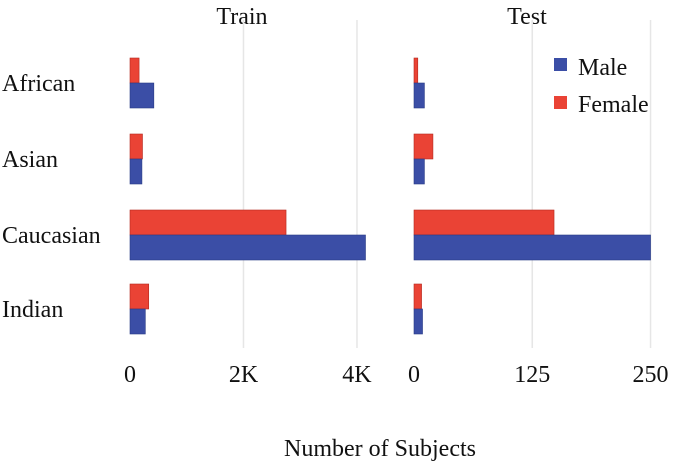 This screenshot has height=475, width=676. What do you see at coordinates (651, 375) in the screenshot?
I see `x-tick-label: 250` at bounding box center [651, 375].